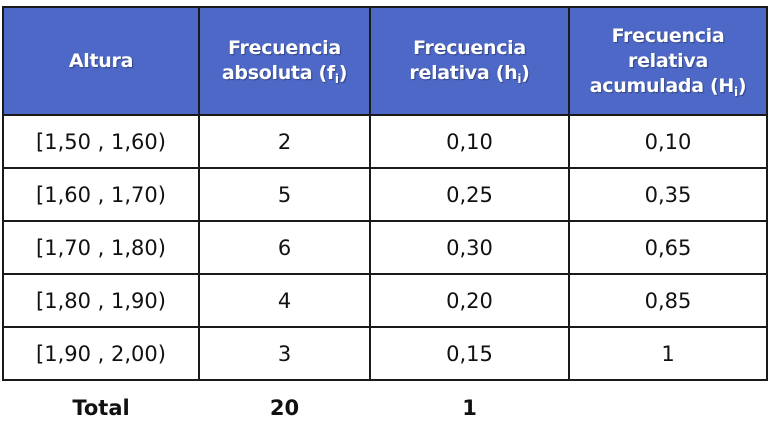 Image resolution: width=768 pixels, height=438 pixels. What do you see at coordinates (101, 61) in the screenshot?
I see `header-altura: Altura` at bounding box center [101, 61].